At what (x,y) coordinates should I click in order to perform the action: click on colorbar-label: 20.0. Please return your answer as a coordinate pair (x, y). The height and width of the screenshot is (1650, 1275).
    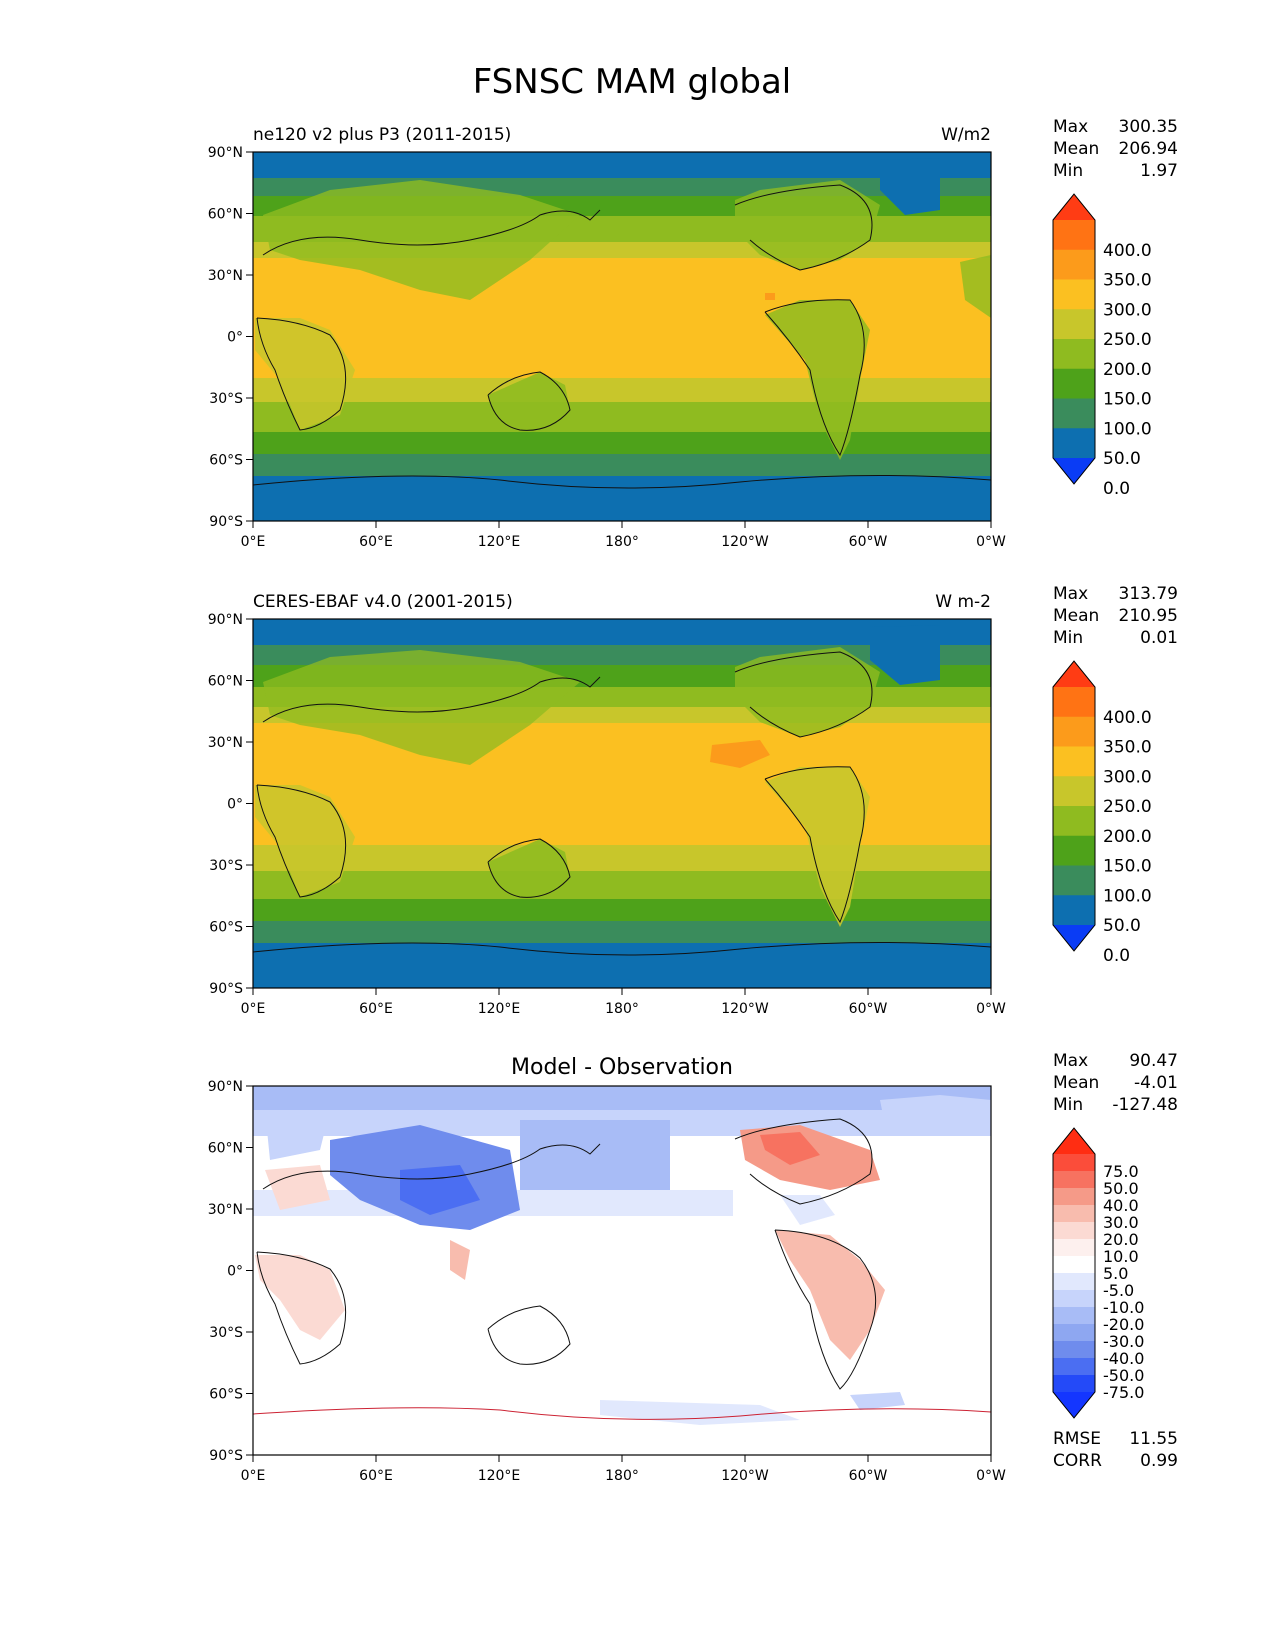
    Looking at the image, I should click on (1121, 1239).